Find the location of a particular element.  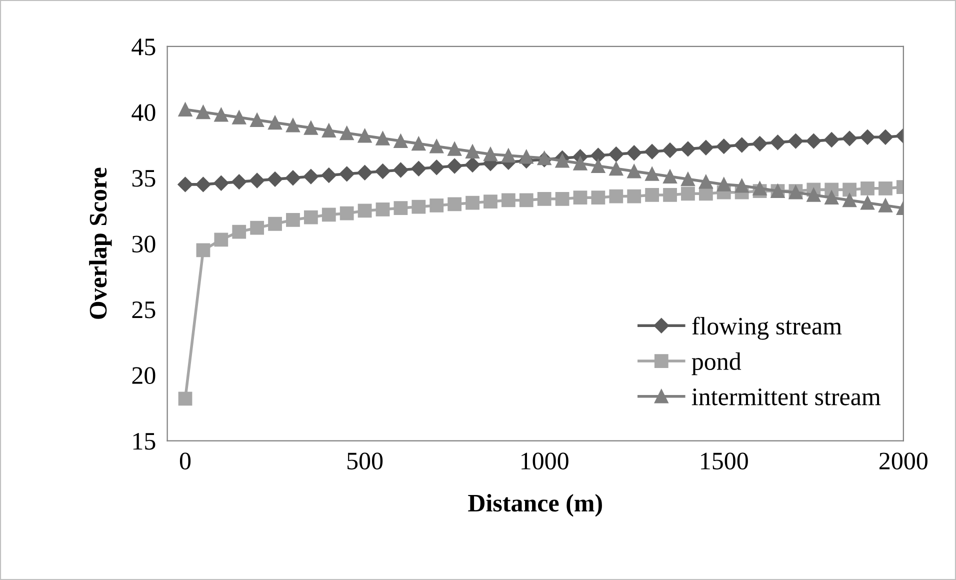

y-tick-label: 25 is located at coordinates (144, 309).